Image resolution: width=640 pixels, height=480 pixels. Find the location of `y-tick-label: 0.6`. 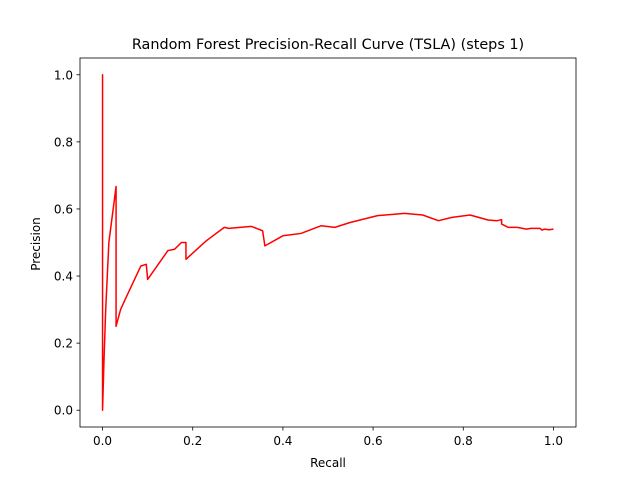

y-tick-label: 0.6 is located at coordinates (63, 209).